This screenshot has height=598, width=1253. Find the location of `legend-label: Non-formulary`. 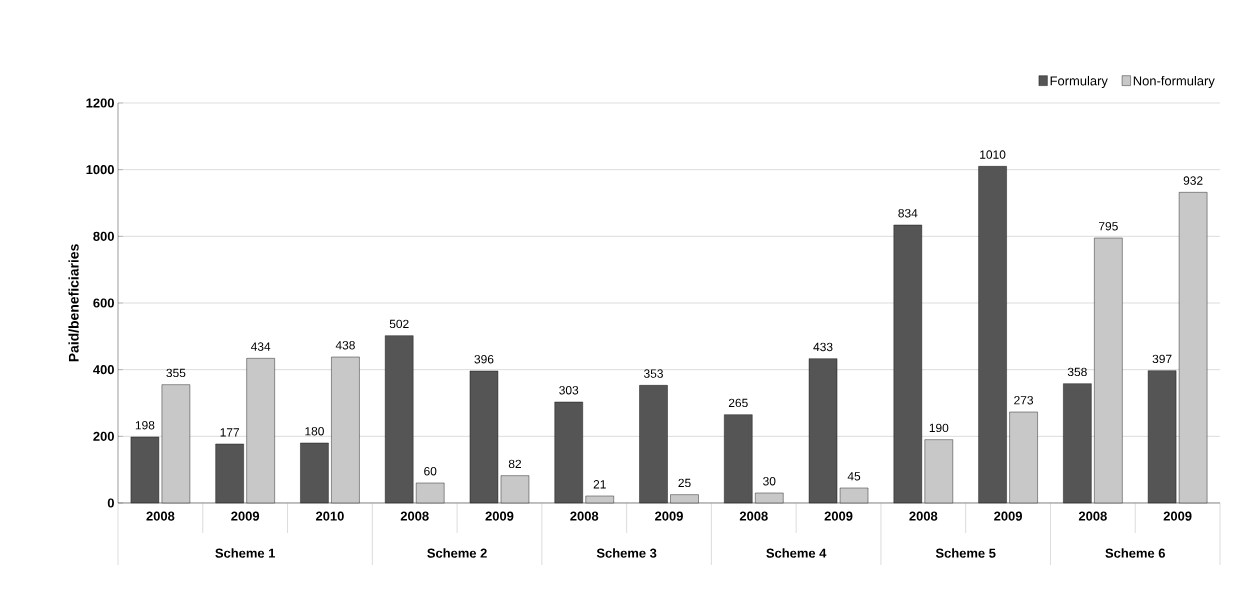

legend-label: Non-formulary is located at coordinates (1174, 81).